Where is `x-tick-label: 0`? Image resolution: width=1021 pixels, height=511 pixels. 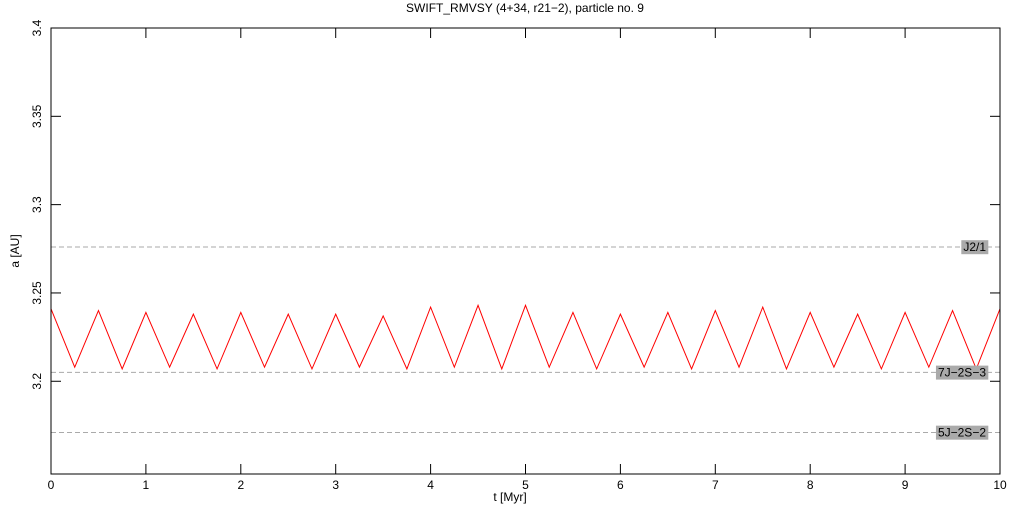
x-tick-label: 0 is located at coordinates (51, 485).